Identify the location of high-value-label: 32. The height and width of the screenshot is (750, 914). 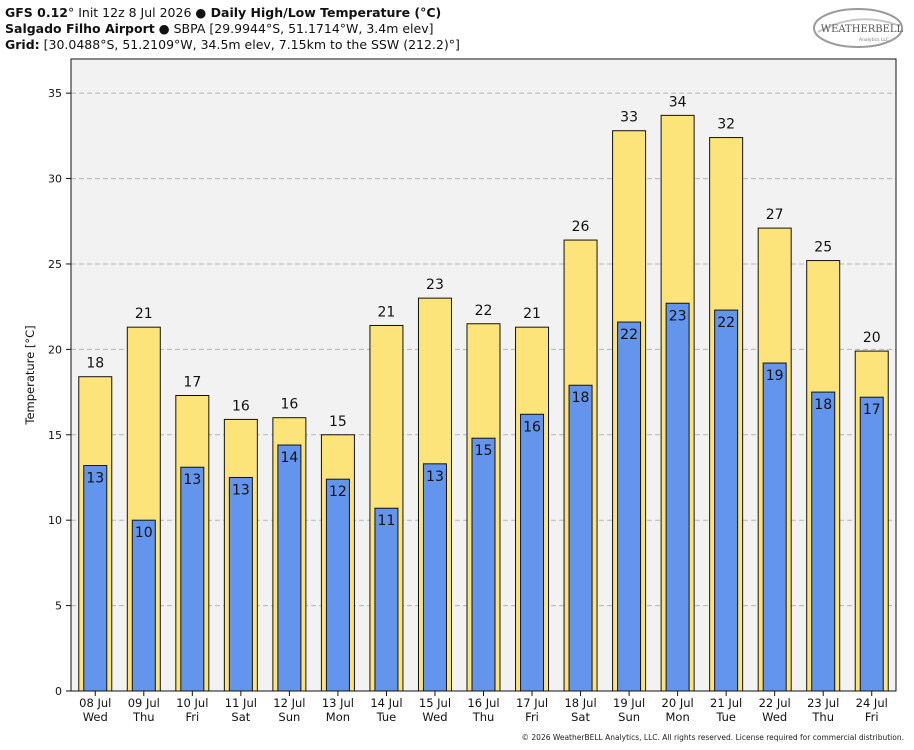
(726, 125).